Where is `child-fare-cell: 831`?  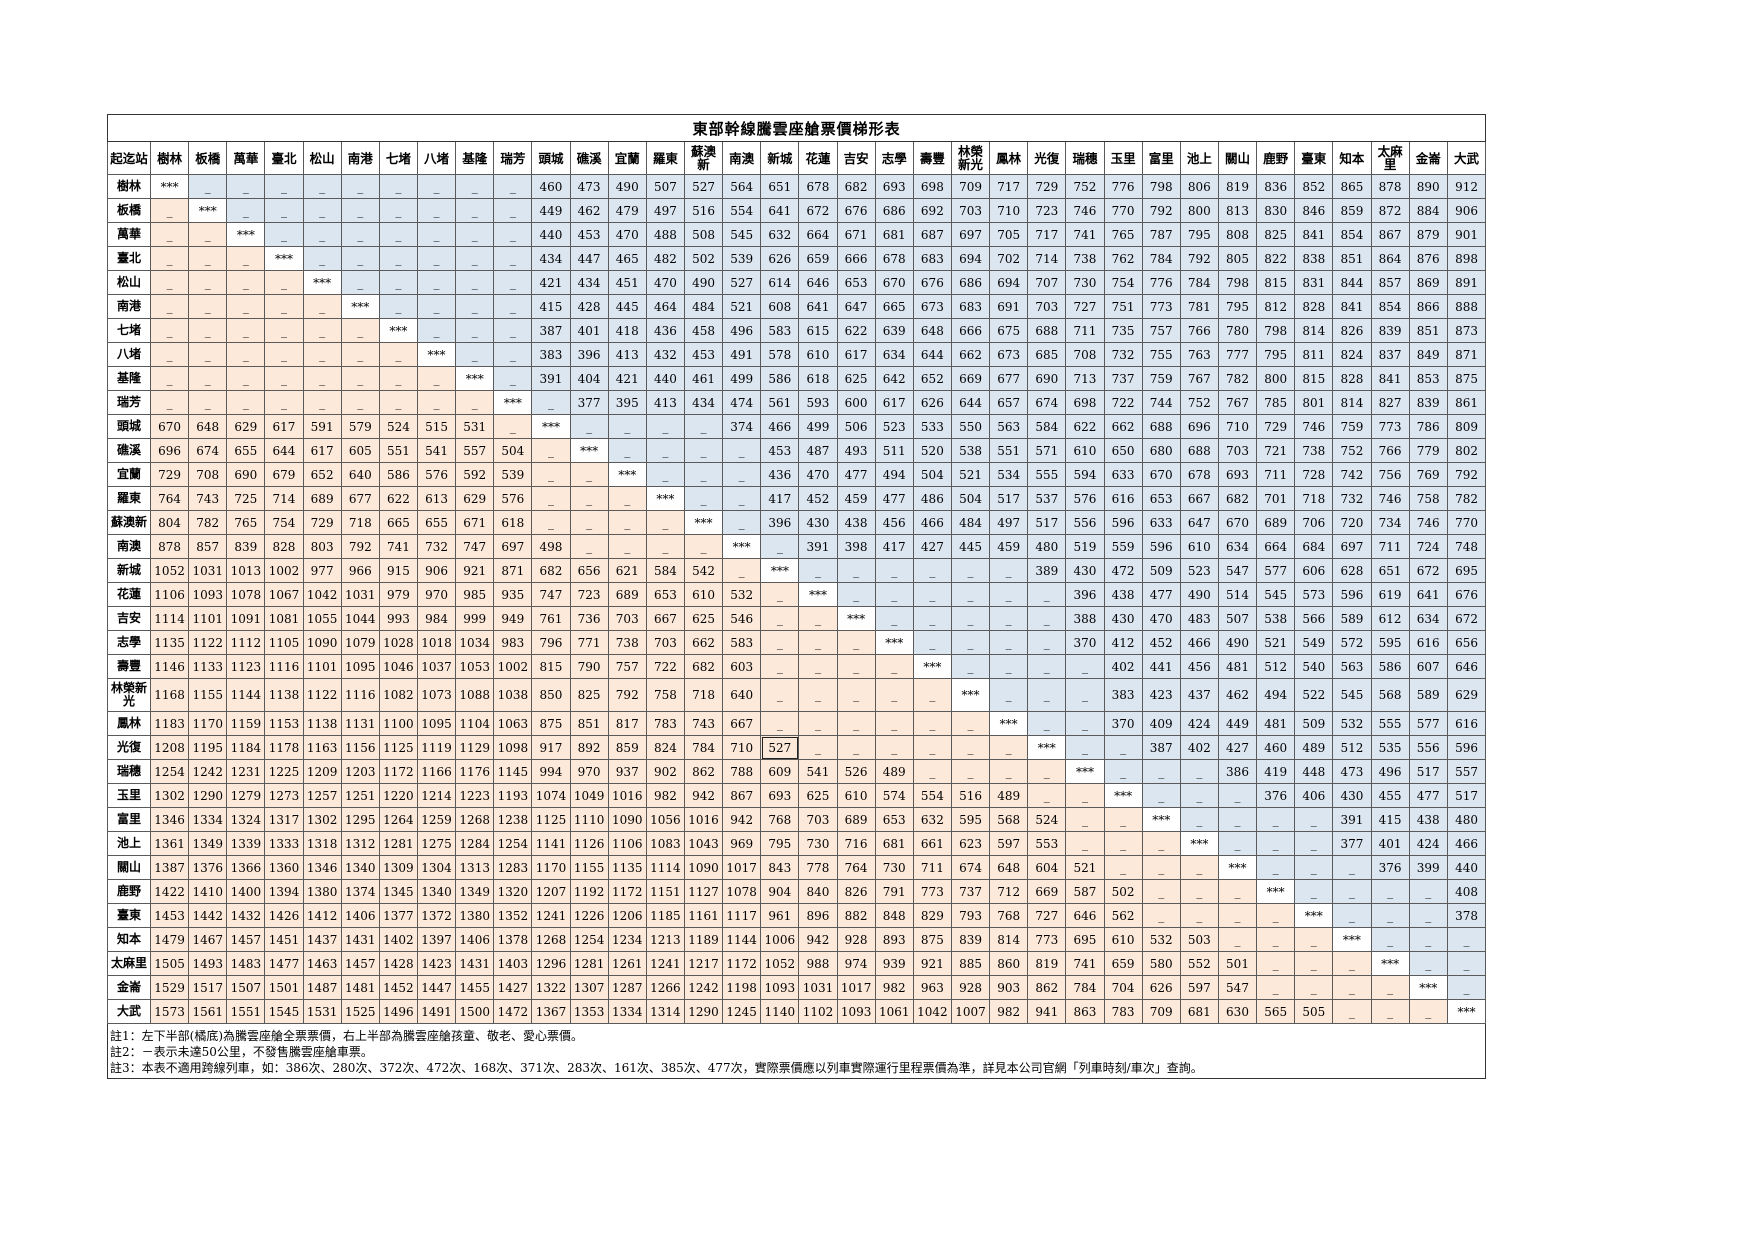 child-fare-cell: 831 is located at coordinates (1314, 282).